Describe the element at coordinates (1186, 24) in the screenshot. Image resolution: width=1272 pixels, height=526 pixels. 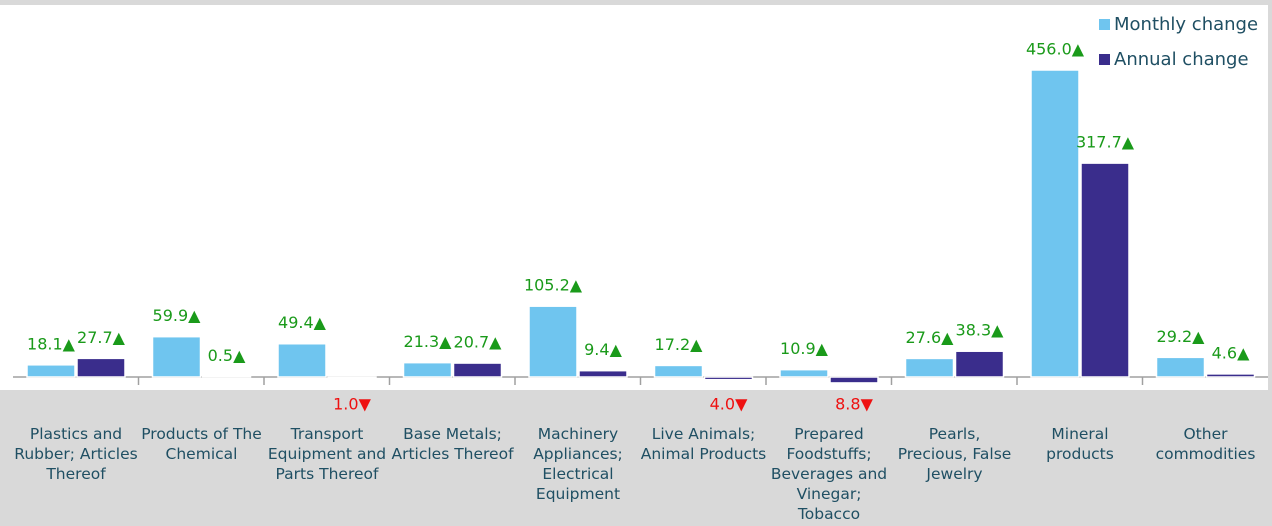
I see `legend-label: Monthly change` at that location.